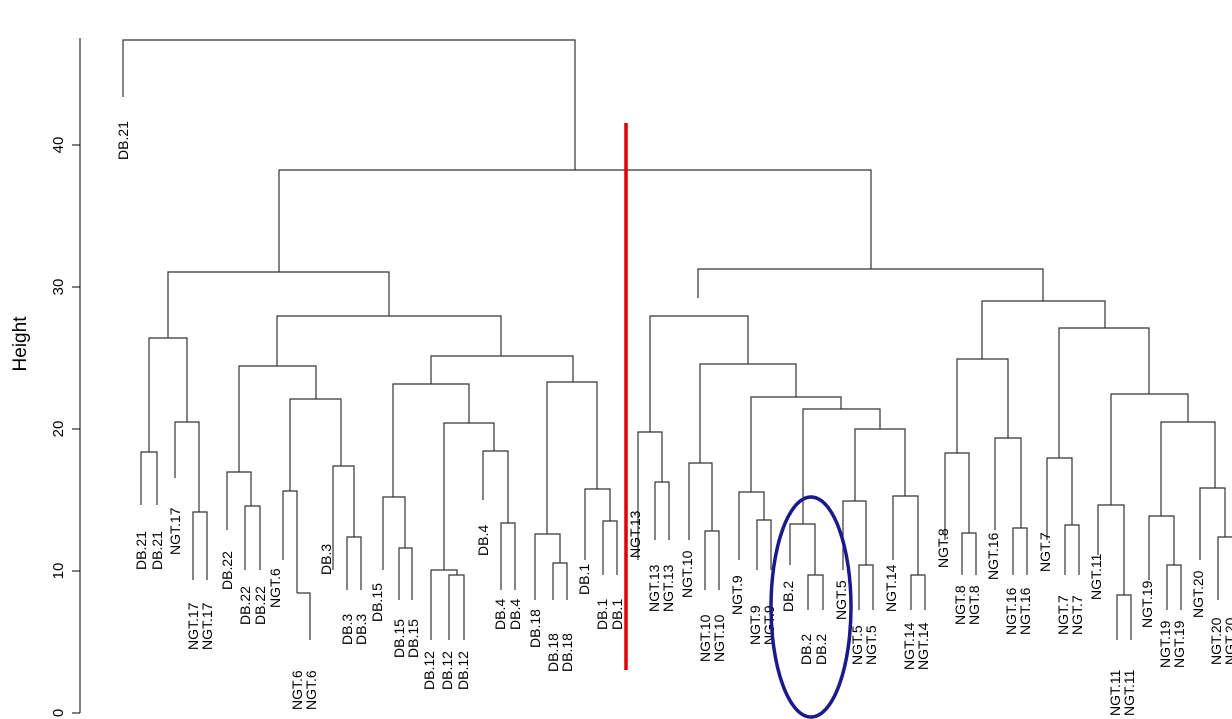  Describe the element at coordinates (58, 571) in the screenshot. I see `y-tick-label: 10` at that location.